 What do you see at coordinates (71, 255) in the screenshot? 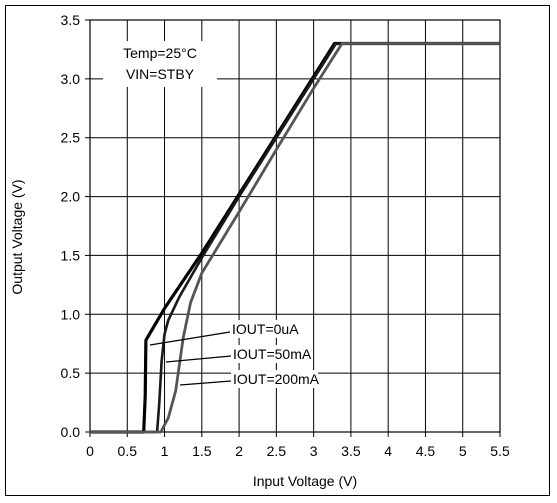
I see `y-tick-label: 1.5` at bounding box center [71, 255].